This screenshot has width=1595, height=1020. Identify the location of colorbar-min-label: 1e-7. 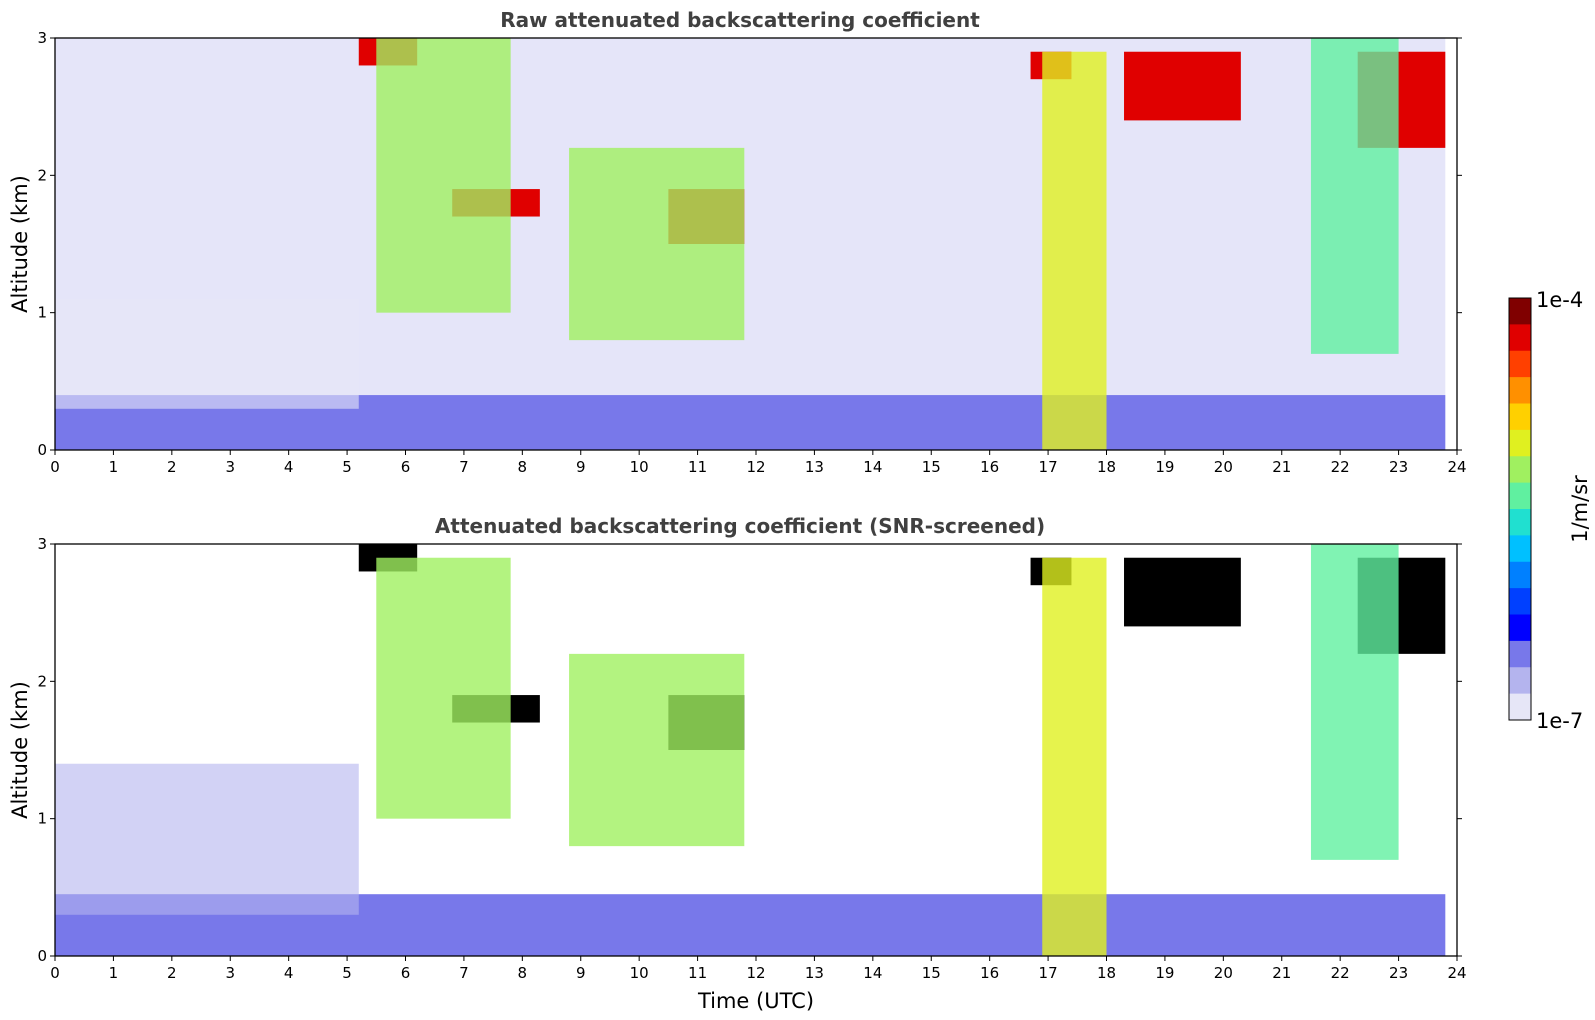
(1559, 721).